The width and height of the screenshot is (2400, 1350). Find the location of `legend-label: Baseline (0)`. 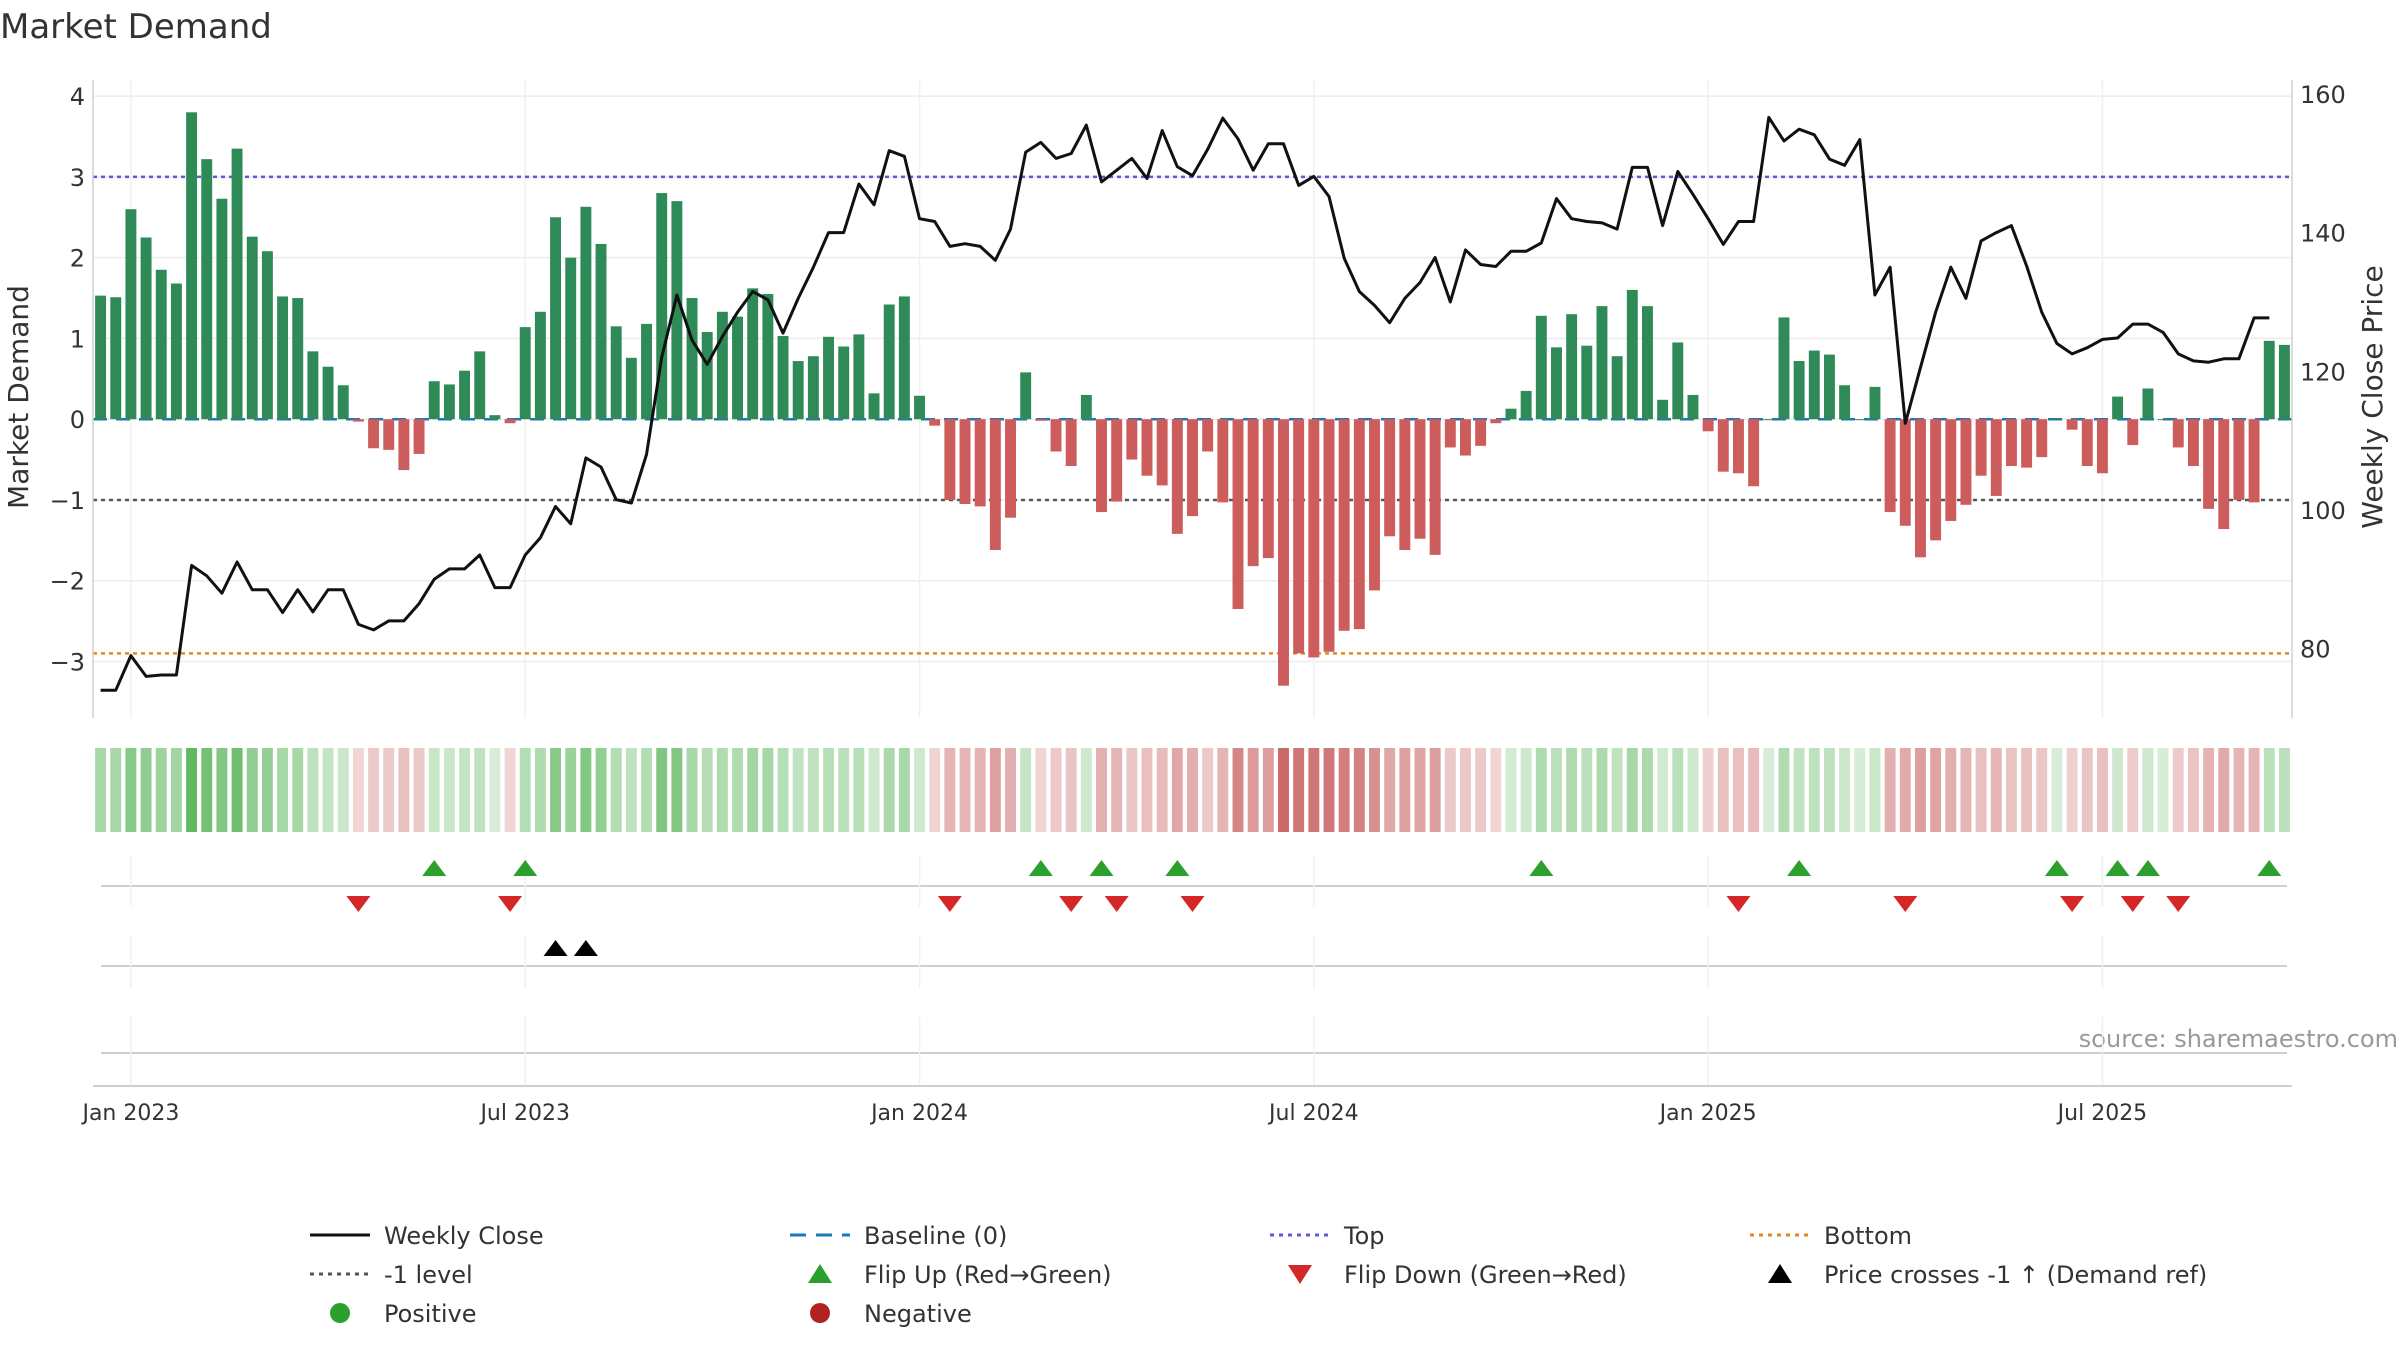

legend-label: Baseline (0) is located at coordinates (935, 1236).